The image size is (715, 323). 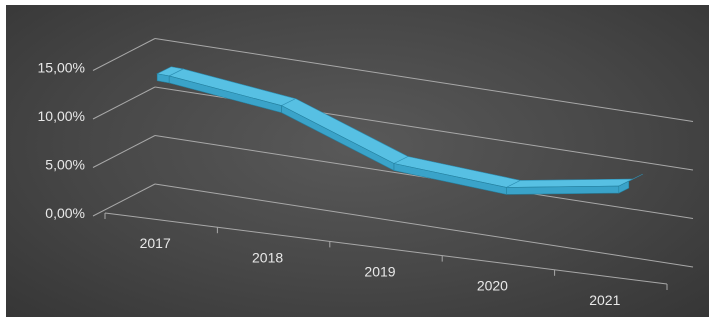 I want to click on ribbon-top-segment, so click(x=344, y=131).